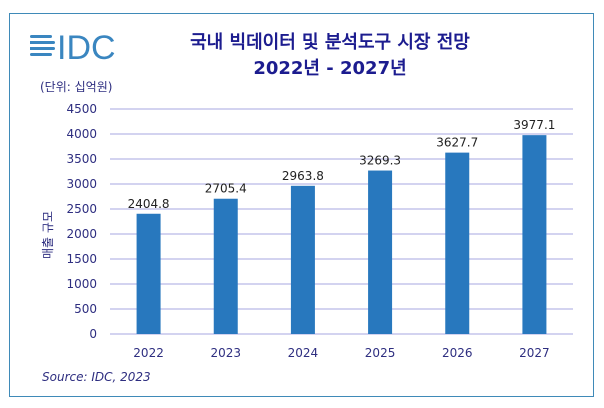  What do you see at coordinates (226, 189) in the screenshot?
I see `data-label: 2705.4` at bounding box center [226, 189].